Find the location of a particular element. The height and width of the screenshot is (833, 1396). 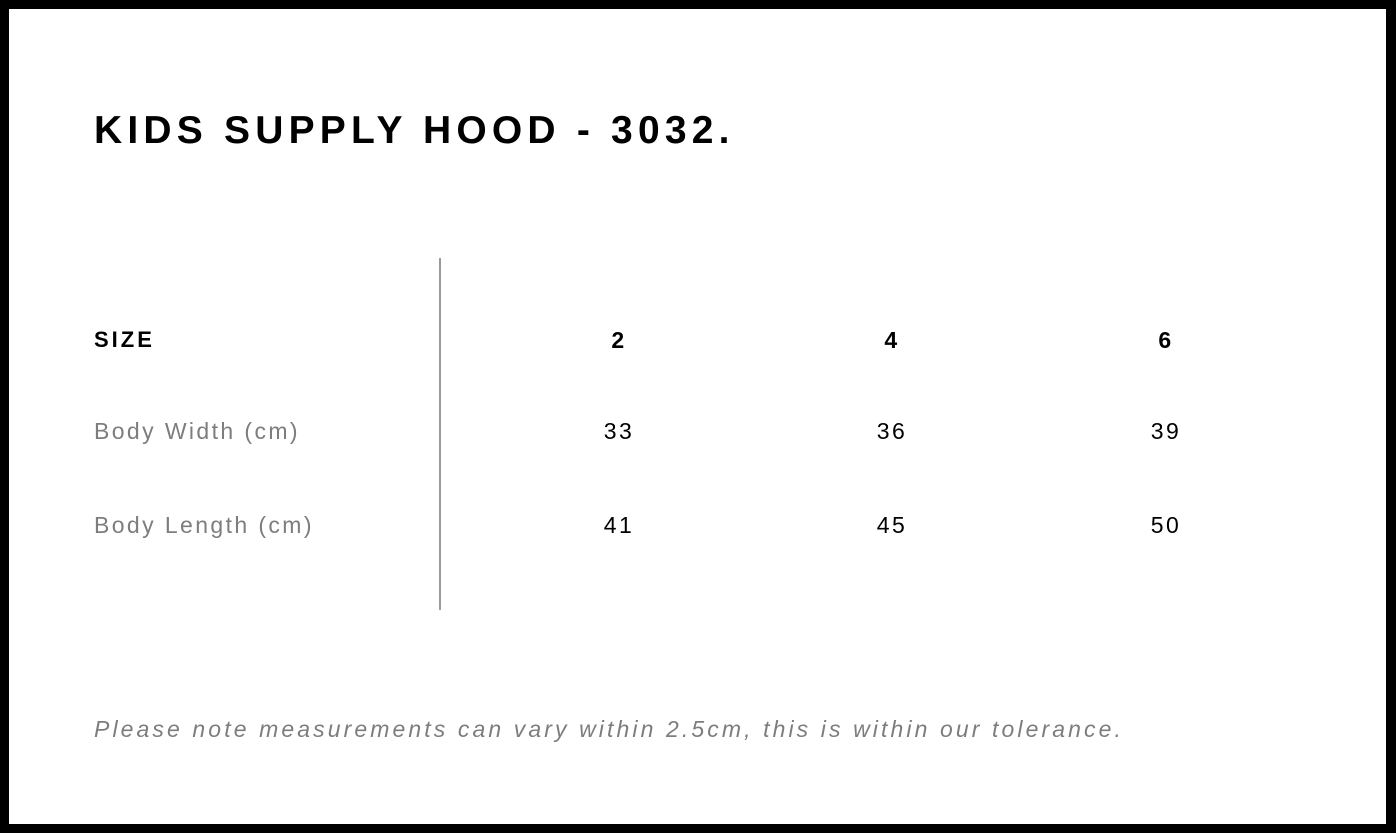

size-header-label: SIZE is located at coordinates (124, 339).